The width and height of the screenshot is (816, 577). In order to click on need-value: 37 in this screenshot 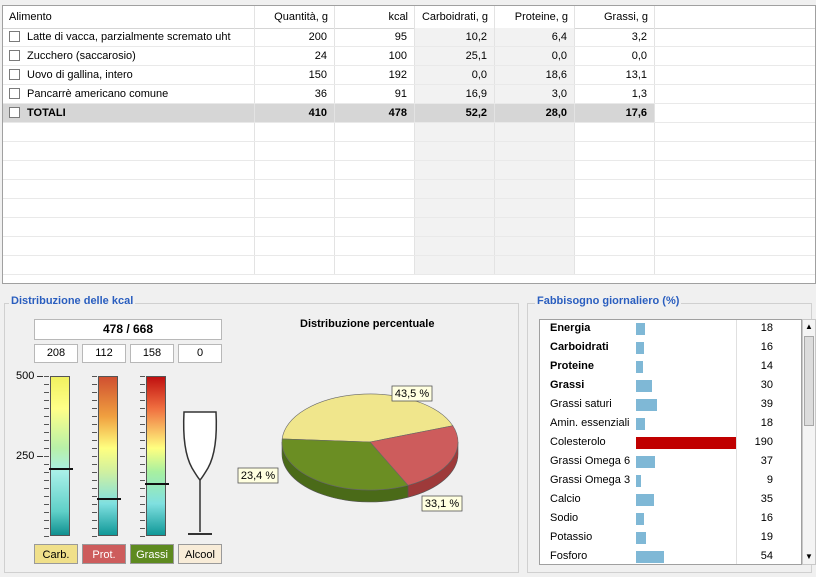, I will do `click(766, 461)`.